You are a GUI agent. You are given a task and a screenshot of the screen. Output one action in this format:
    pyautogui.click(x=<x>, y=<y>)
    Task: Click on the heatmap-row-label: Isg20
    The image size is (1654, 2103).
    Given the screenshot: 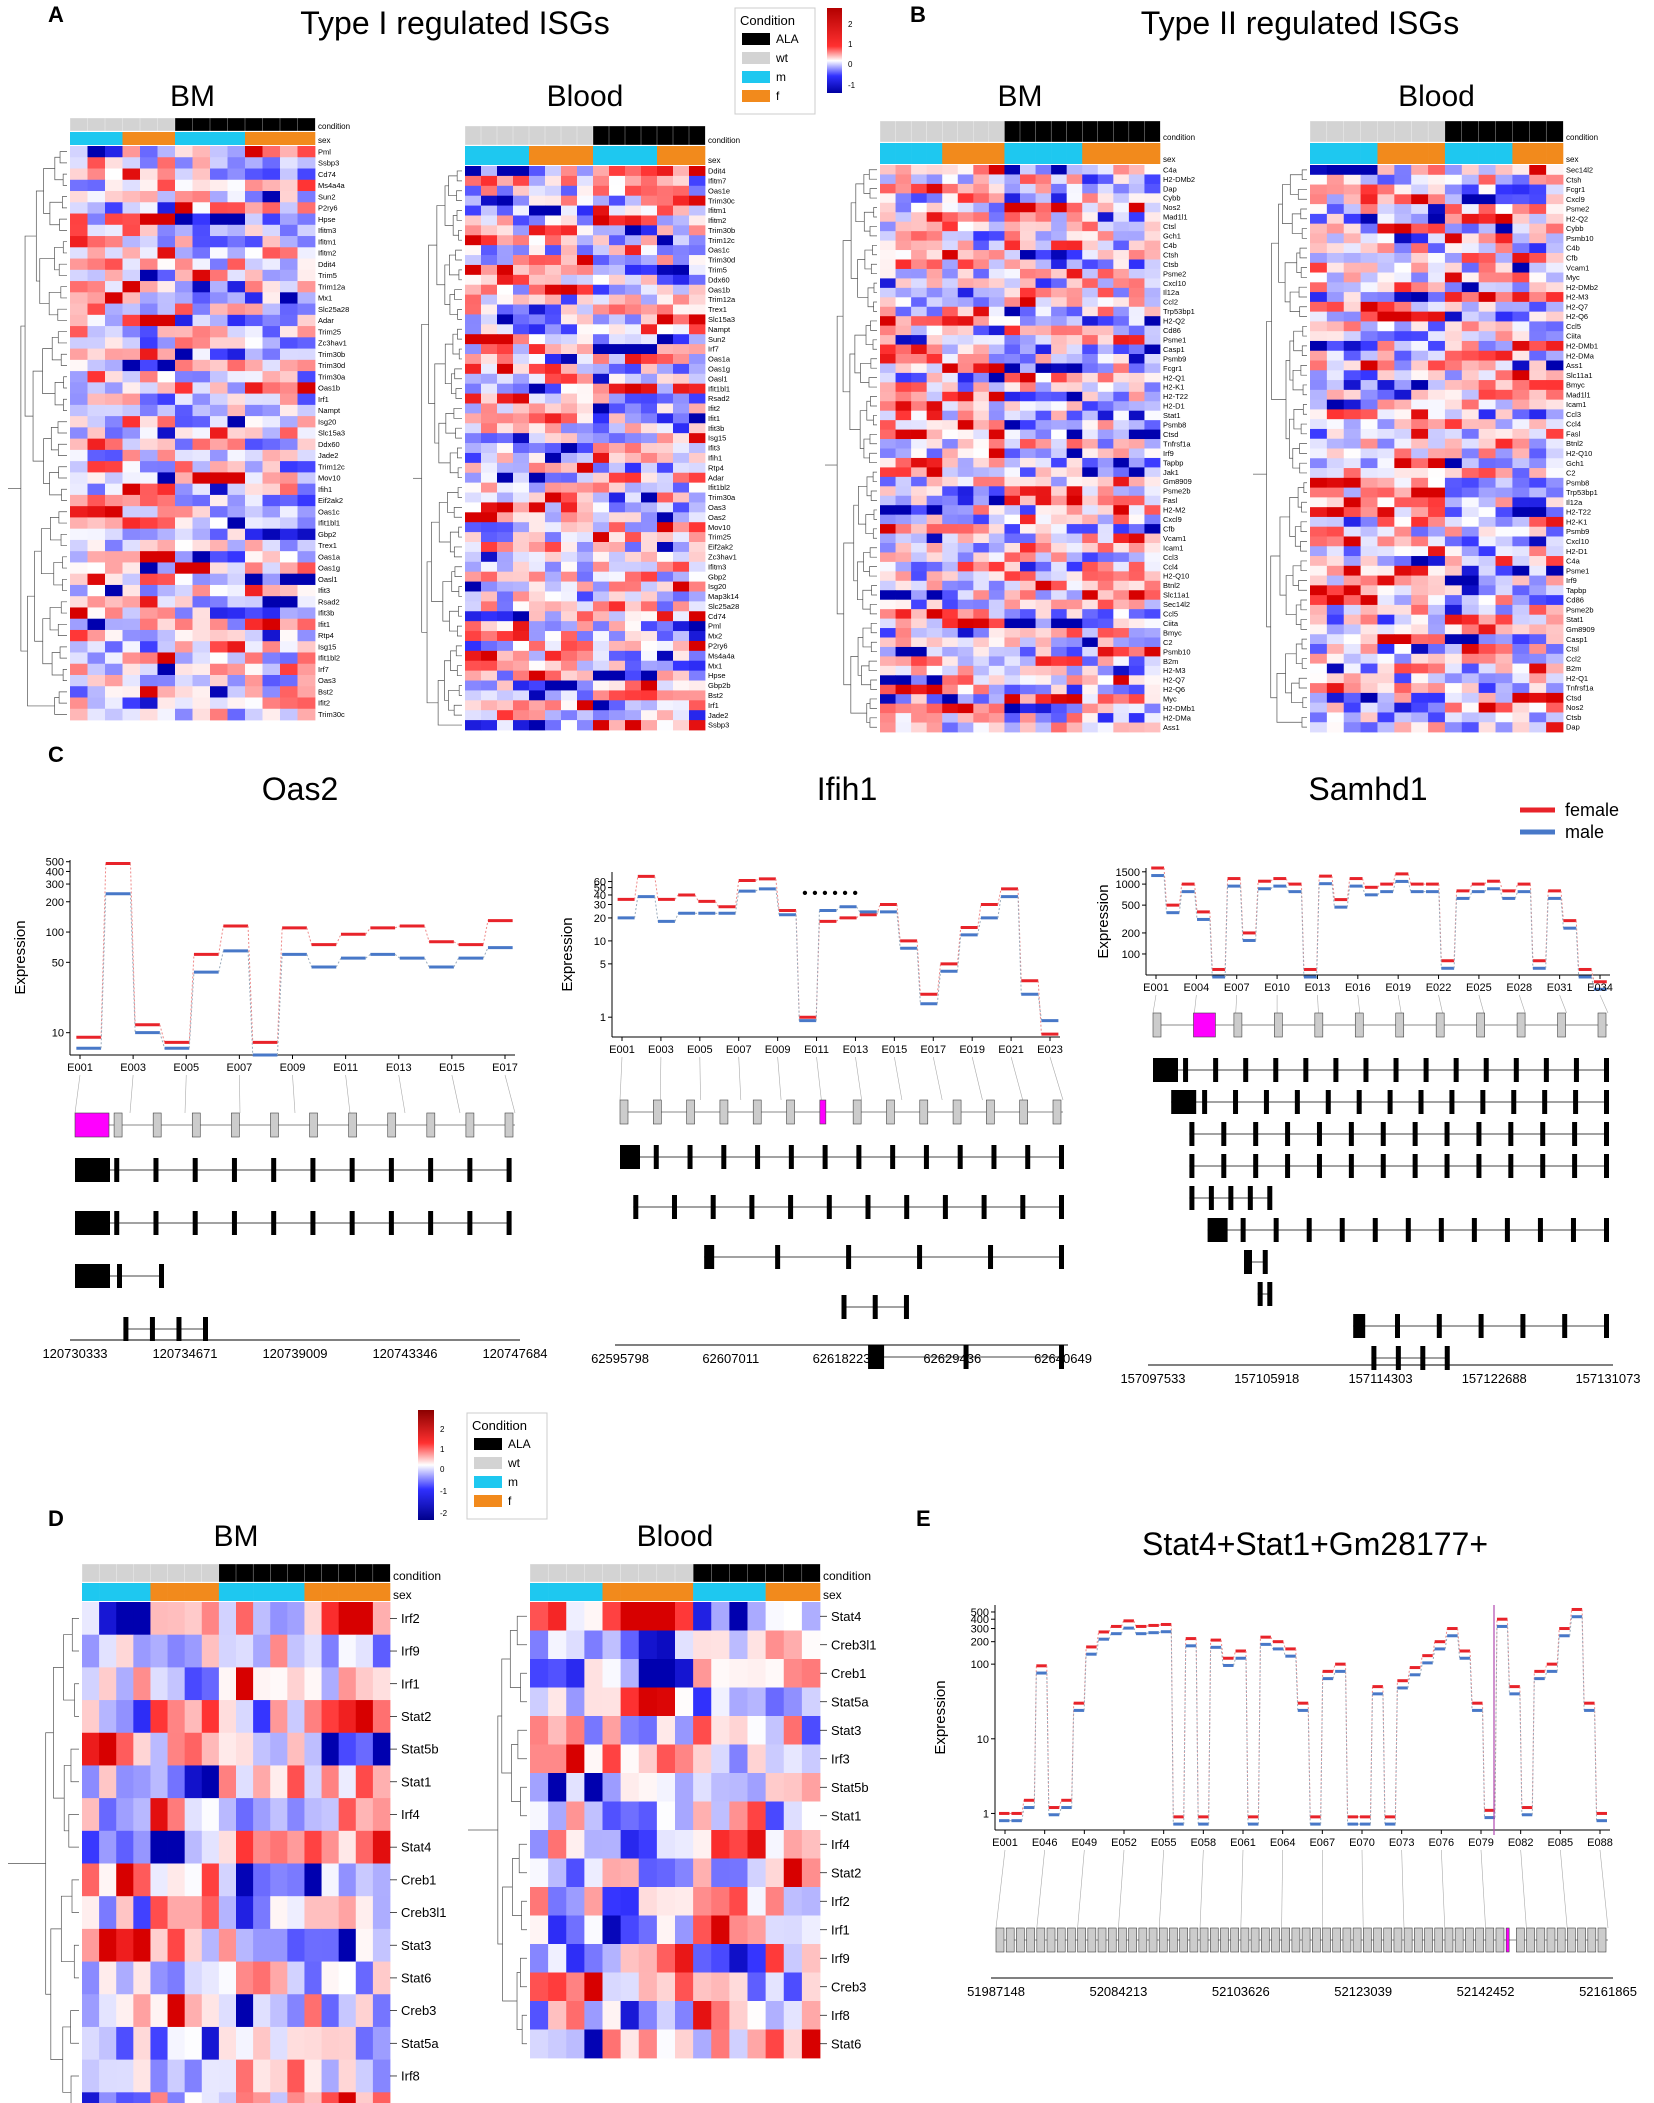 What is the action you would take?
    pyautogui.click(x=717, y=586)
    